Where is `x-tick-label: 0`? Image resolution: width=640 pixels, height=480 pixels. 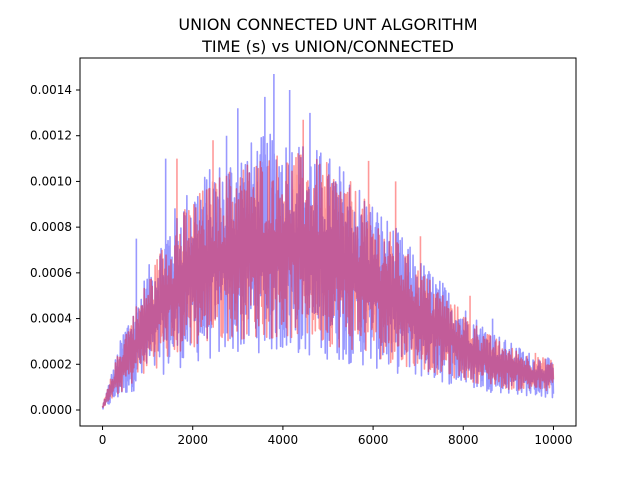 x-tick-label: 0 is located at coordinates (103, 440).